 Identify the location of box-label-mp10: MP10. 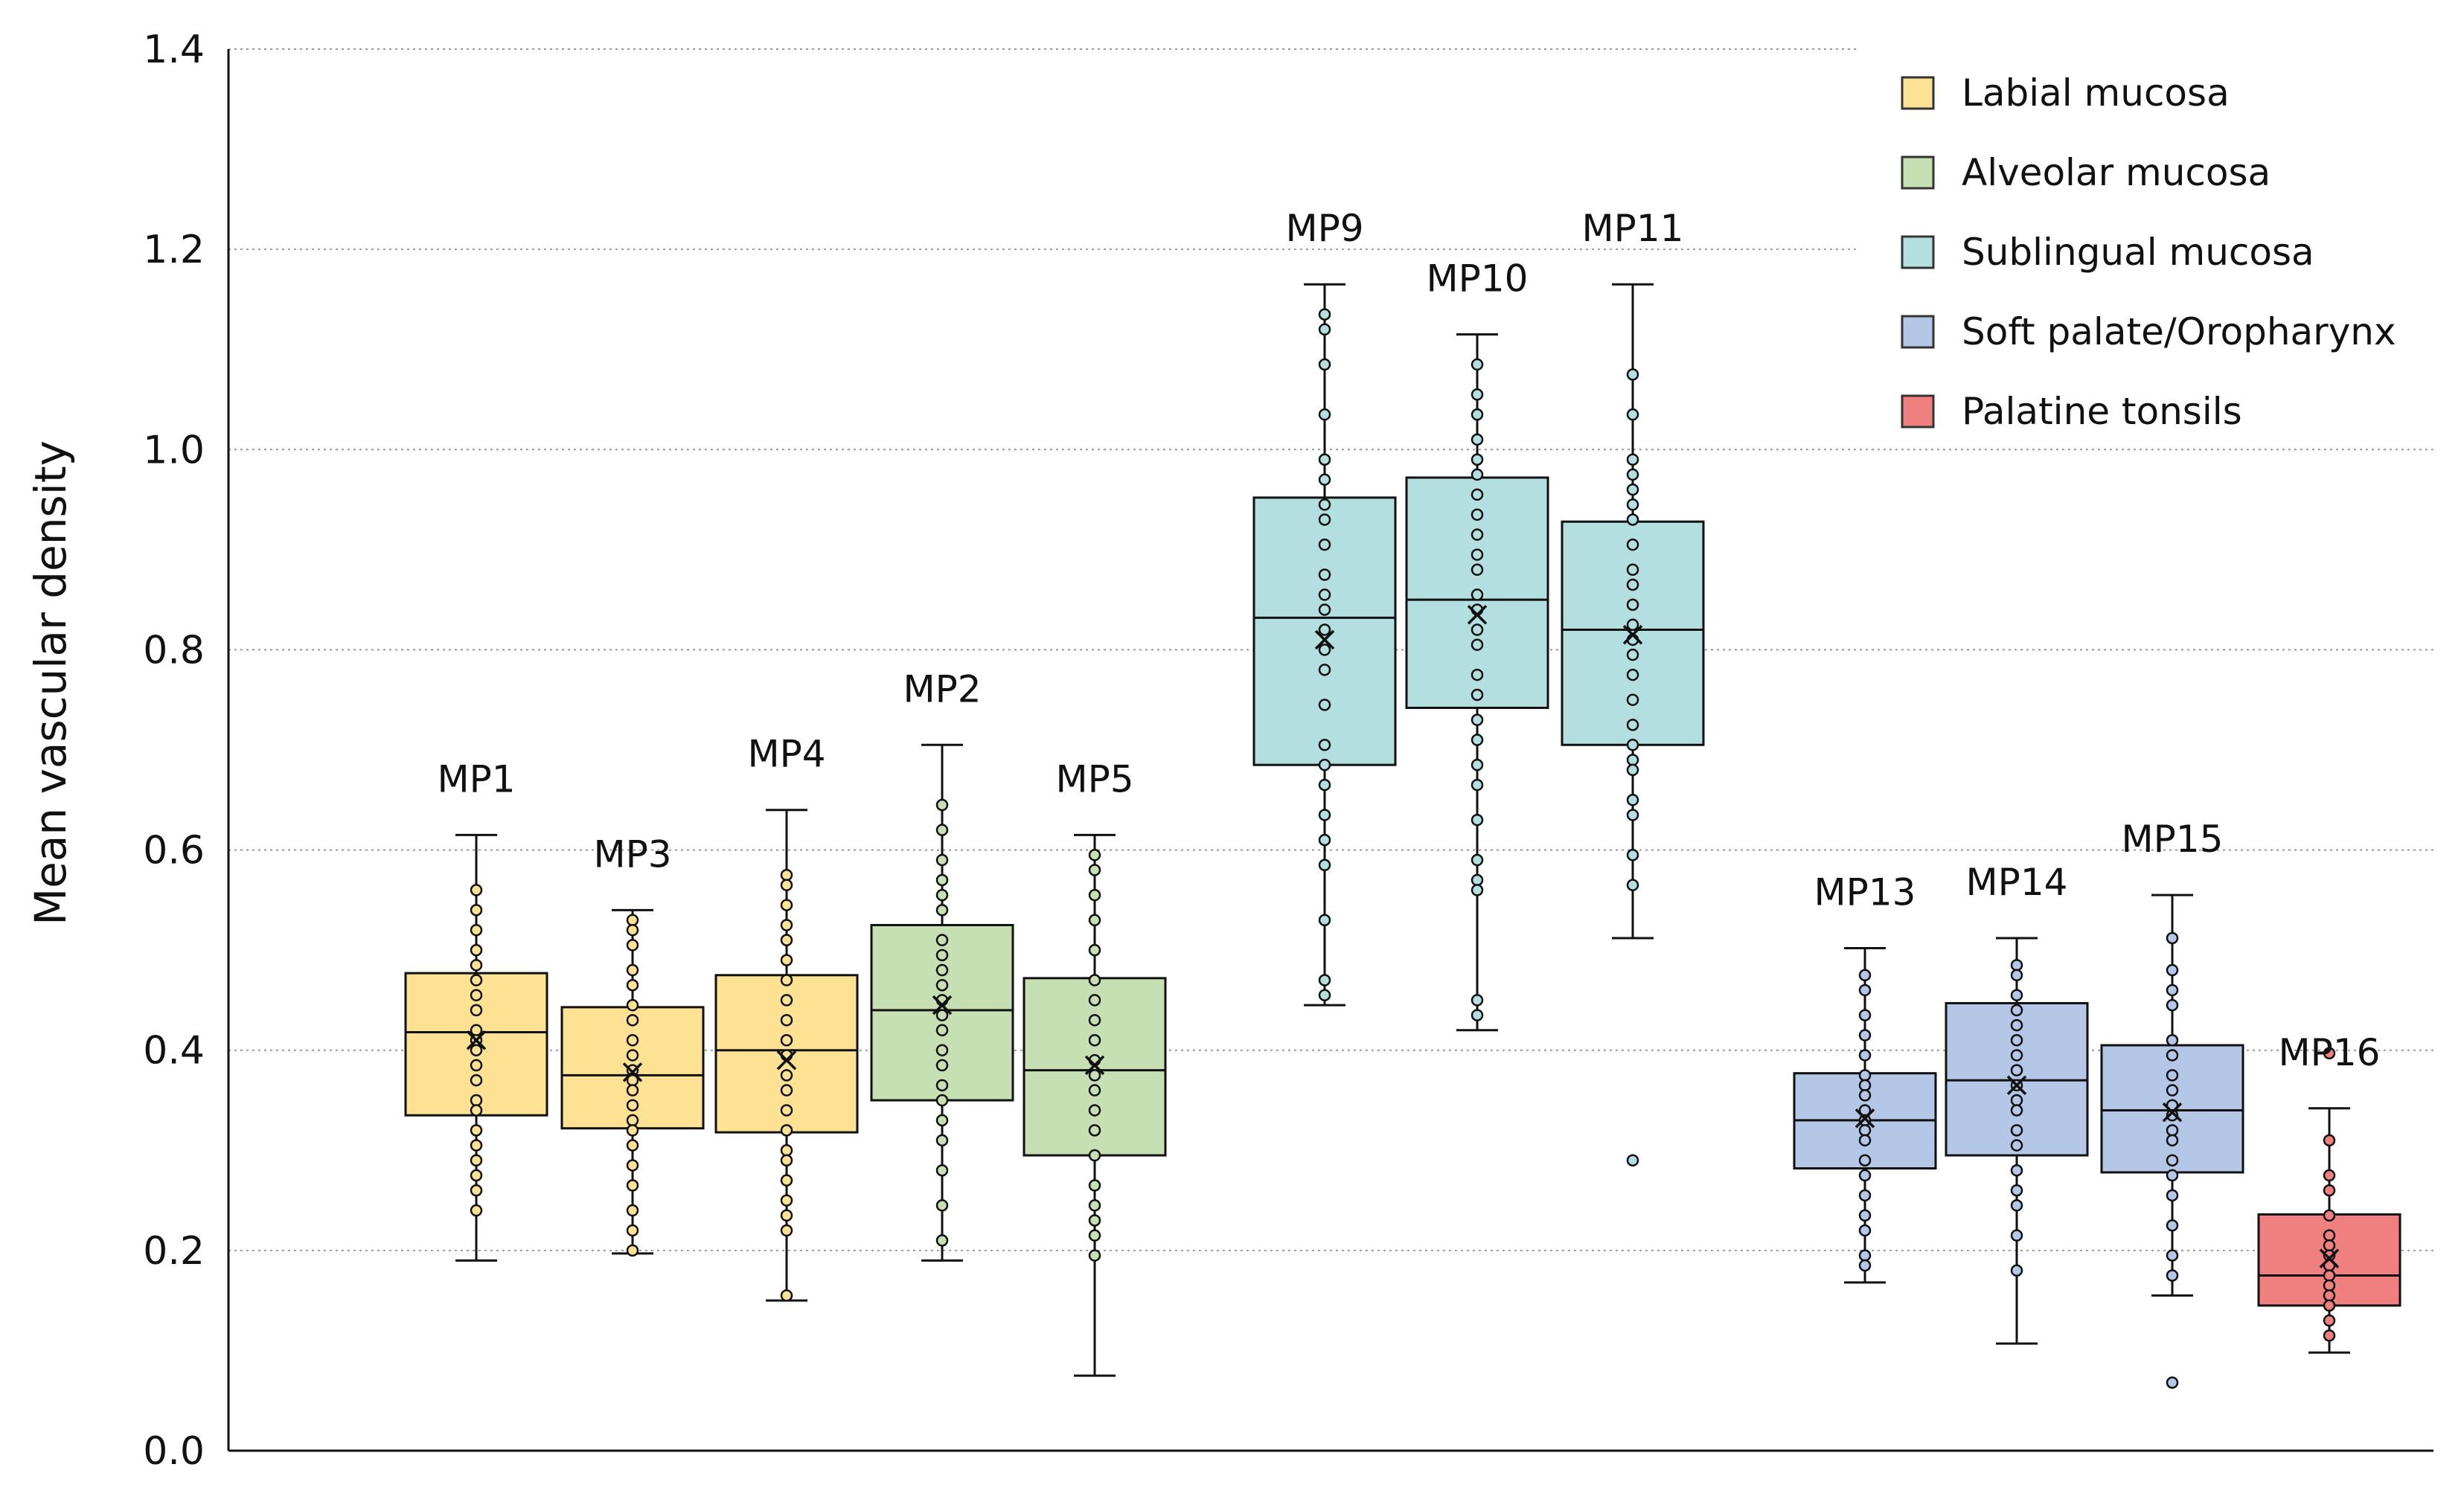
(1478, 279).